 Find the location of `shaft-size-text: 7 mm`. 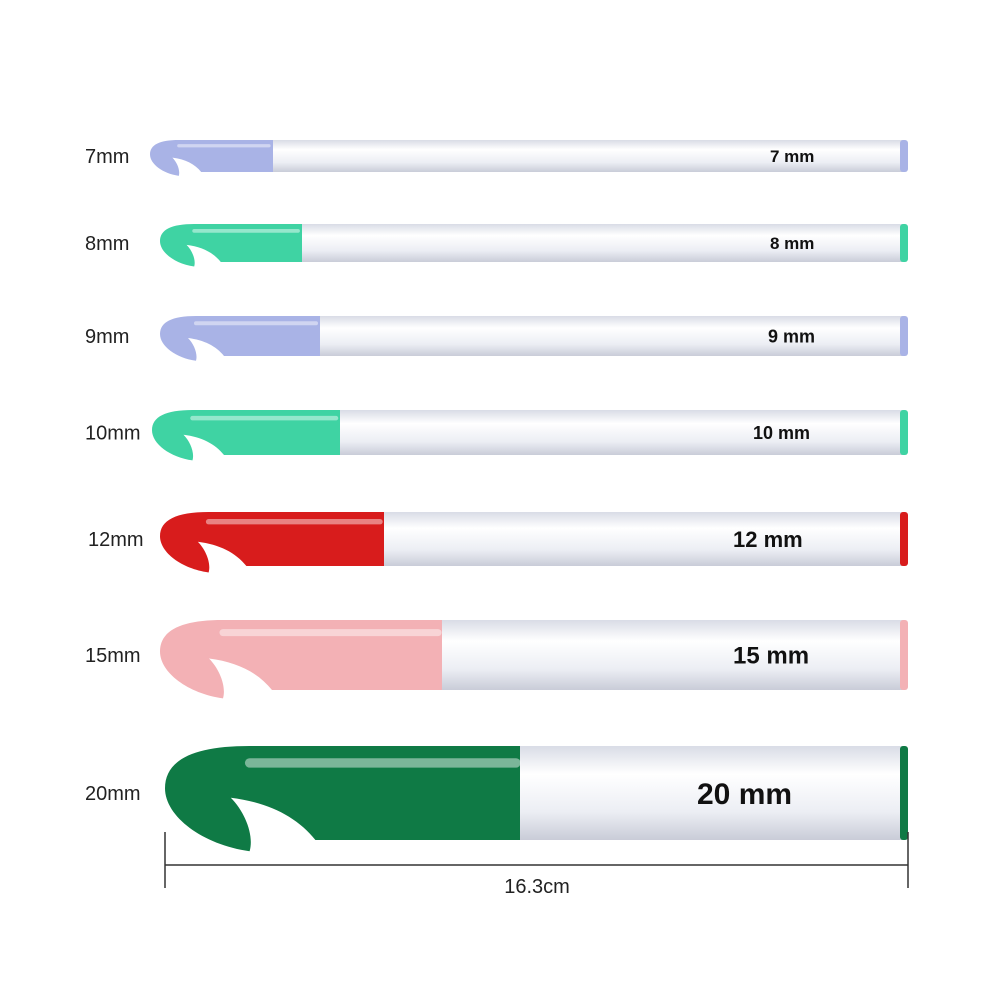

shaft-size-text: 7 mm is located at coordinates (792, 156).